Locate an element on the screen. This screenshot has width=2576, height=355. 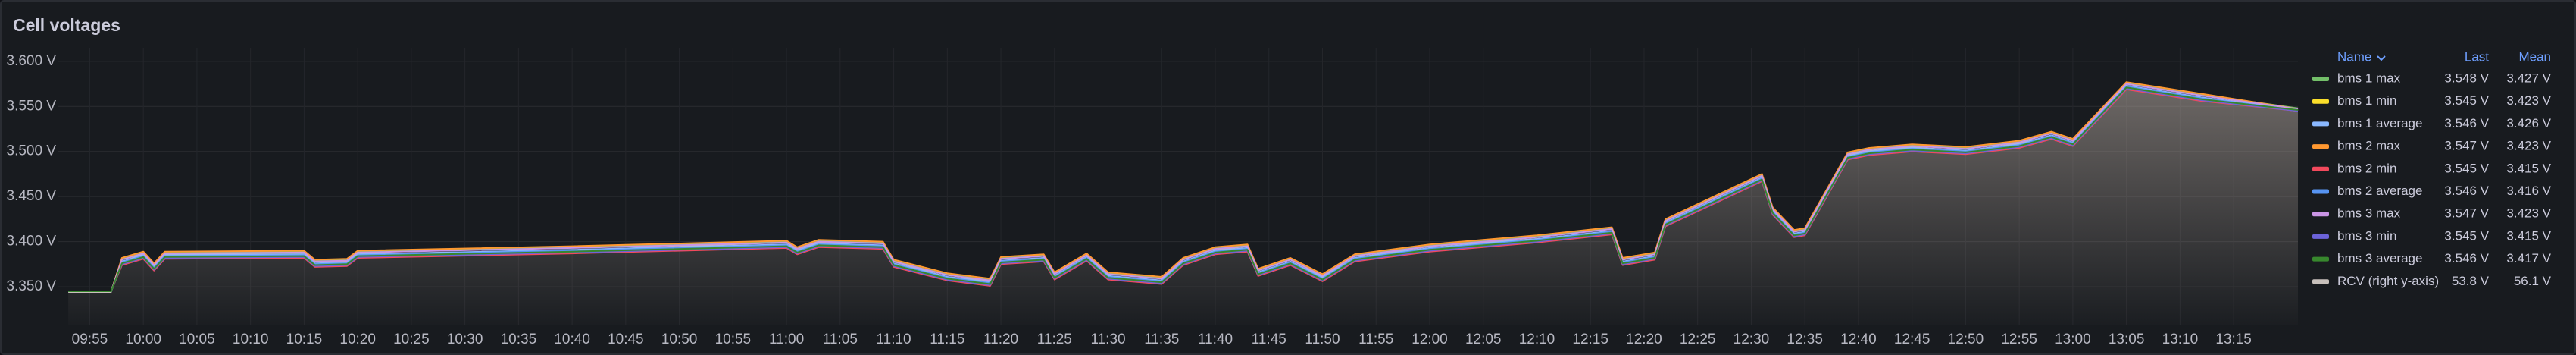
x-tick-label: 12:50 is located at coordinates (1966, 339).